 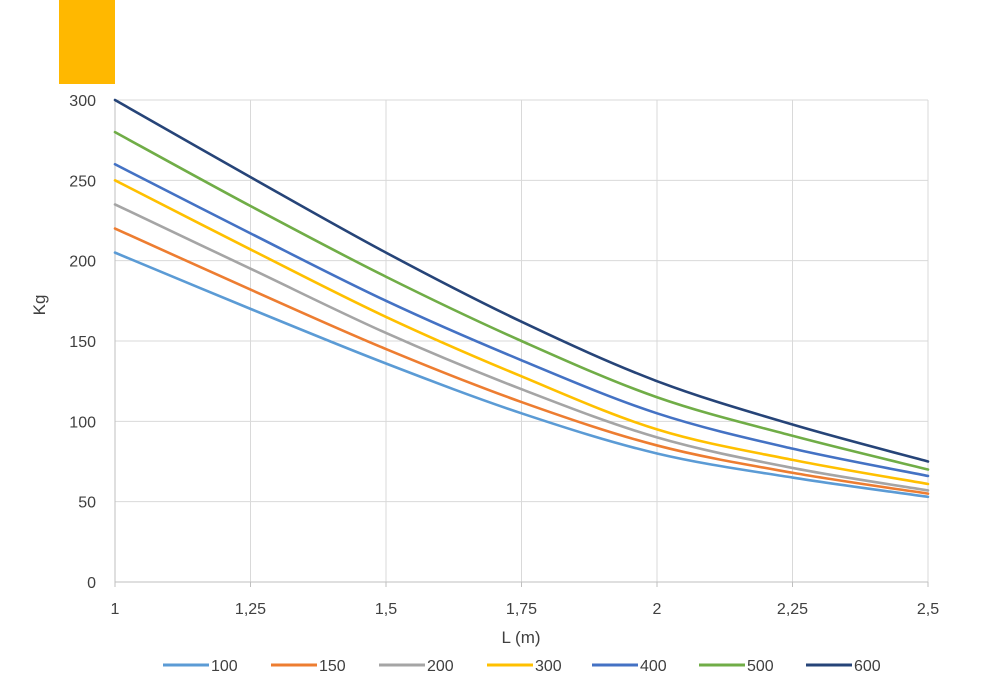 What do you see at coordinates (82, 262) in the screenshot?
I see `y-tick-label: 200` at bounding box center [82, 262].